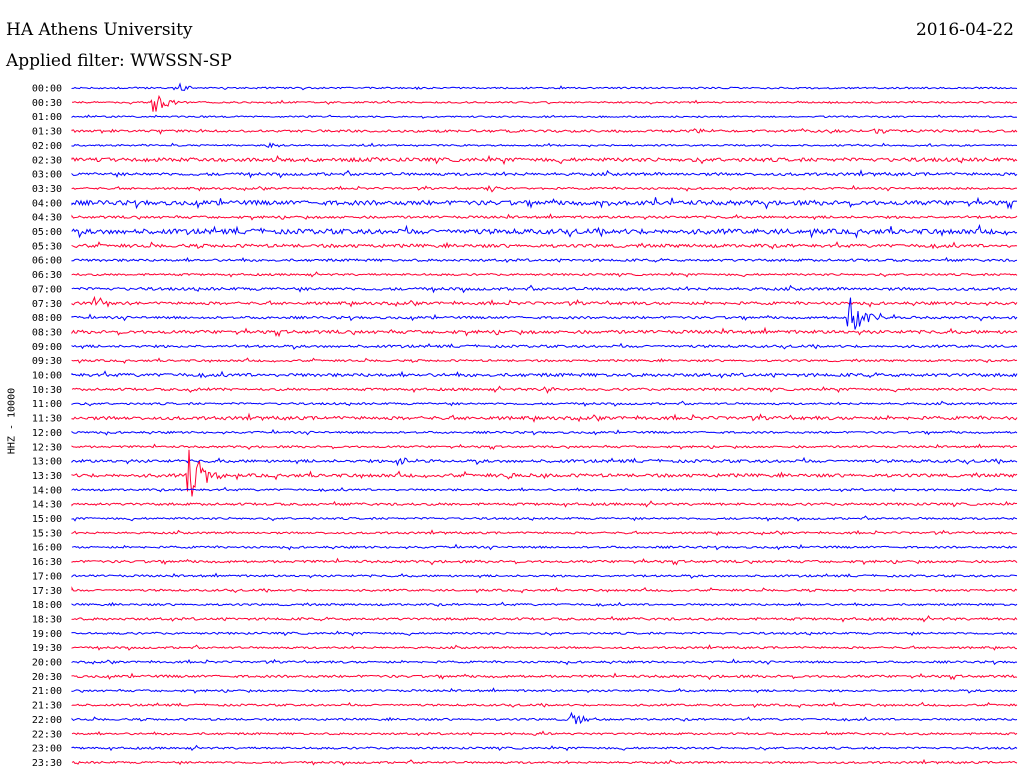  I want to click on time-label: 05:00, so click(47, 232).